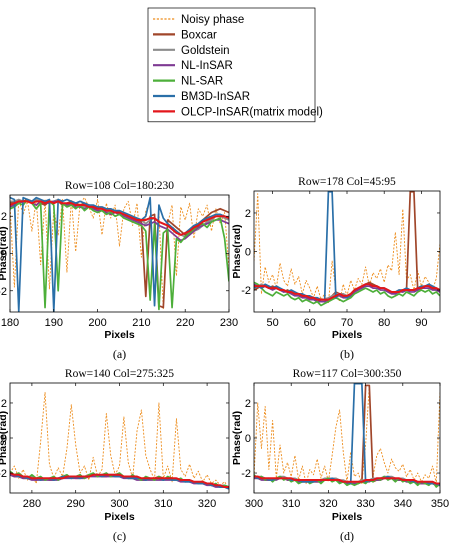 Image resolution: width=455 pixels, height=550 pixels. I want to click on legend-label: BM3D-InSAR, so click(215, 97).